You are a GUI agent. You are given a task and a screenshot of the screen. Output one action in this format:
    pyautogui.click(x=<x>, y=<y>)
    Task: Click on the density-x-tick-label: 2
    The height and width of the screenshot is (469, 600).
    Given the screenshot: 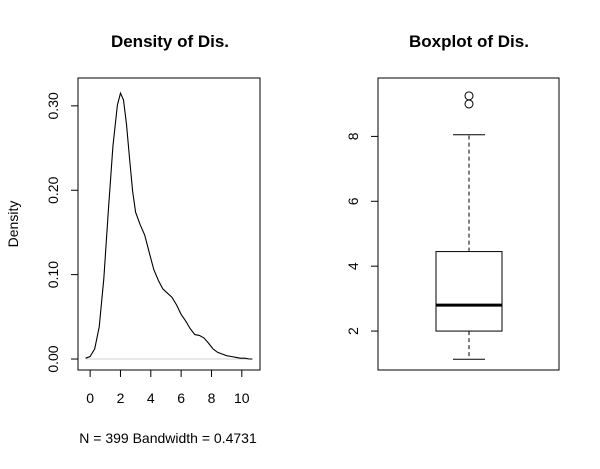 What is the action you would take?
    pyautogui.click(x=121, y=398)
    